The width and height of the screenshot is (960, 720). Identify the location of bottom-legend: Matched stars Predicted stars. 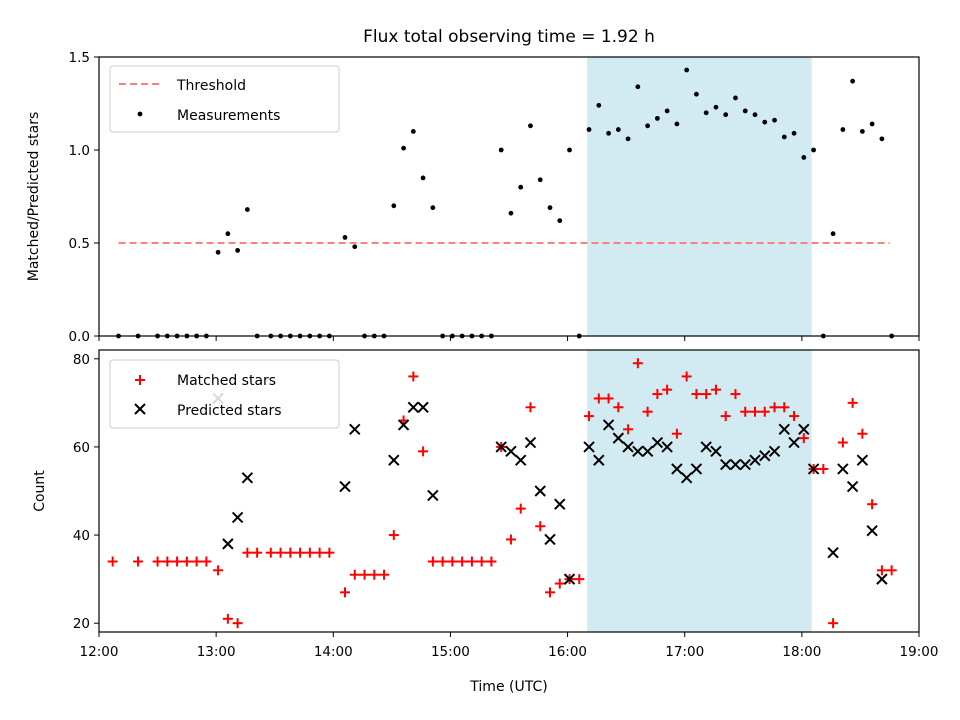
(224, 394).